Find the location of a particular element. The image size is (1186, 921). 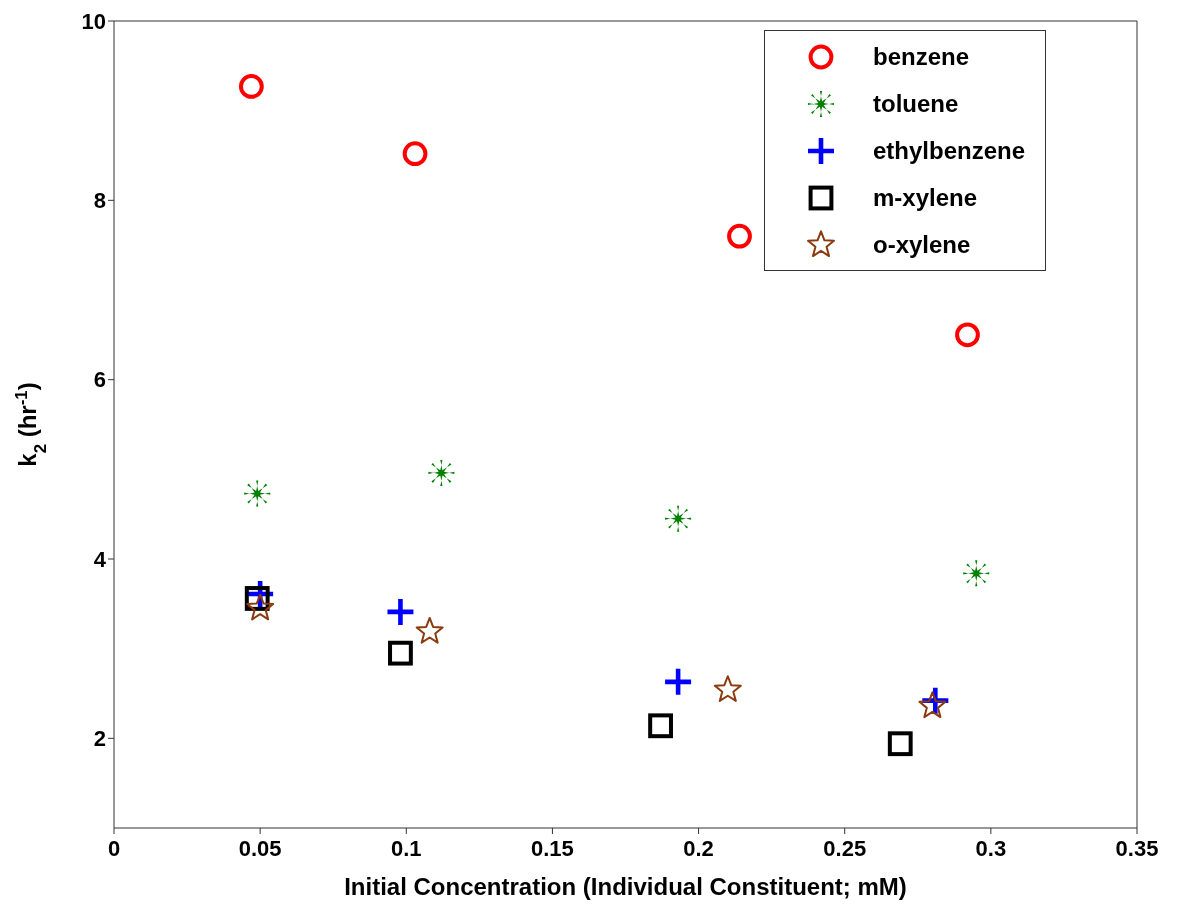

legend-label: m-xylene is located at coordinates (925, 197).